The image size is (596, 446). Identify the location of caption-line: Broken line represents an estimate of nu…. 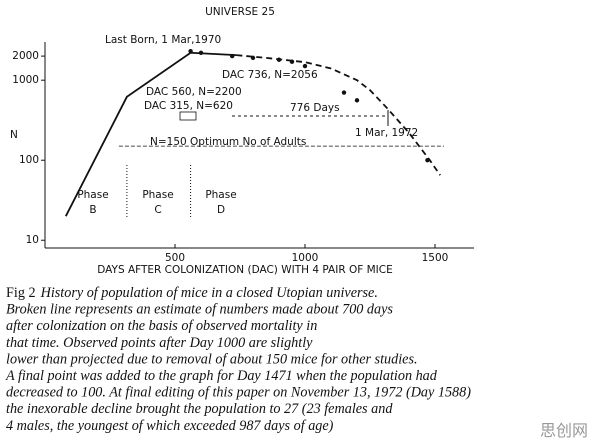
(199, 310).